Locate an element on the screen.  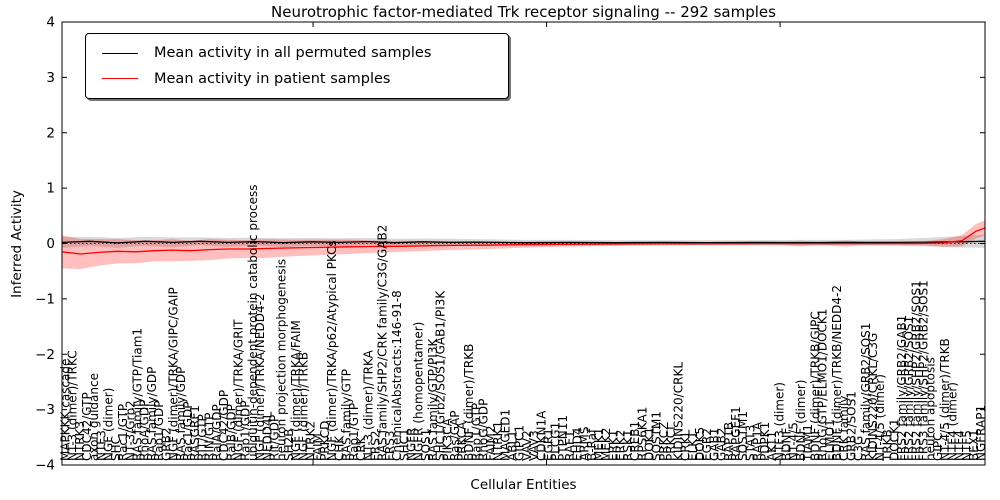
x-tick-label: Rap1/GTP is located at coordinates (476, 432).